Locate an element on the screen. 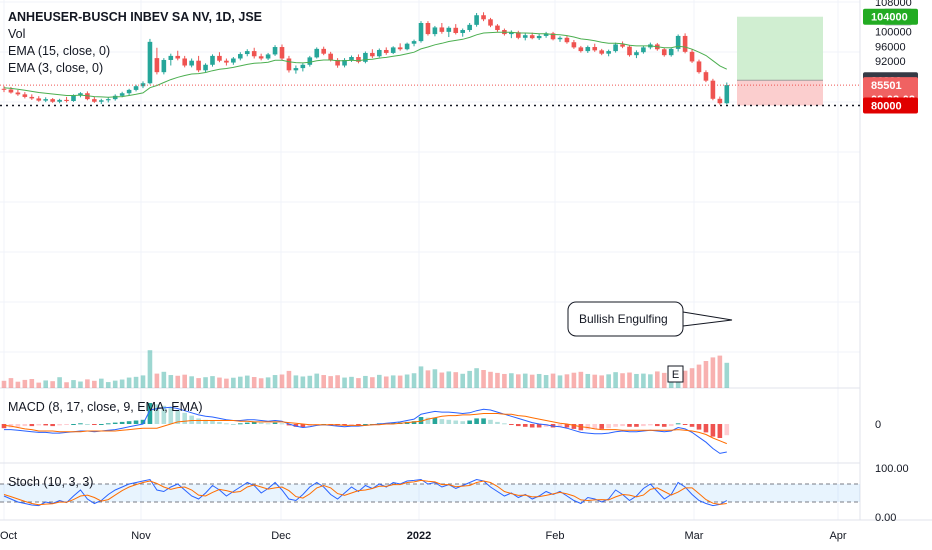  profit-zone is located at coordinates (780, 48).